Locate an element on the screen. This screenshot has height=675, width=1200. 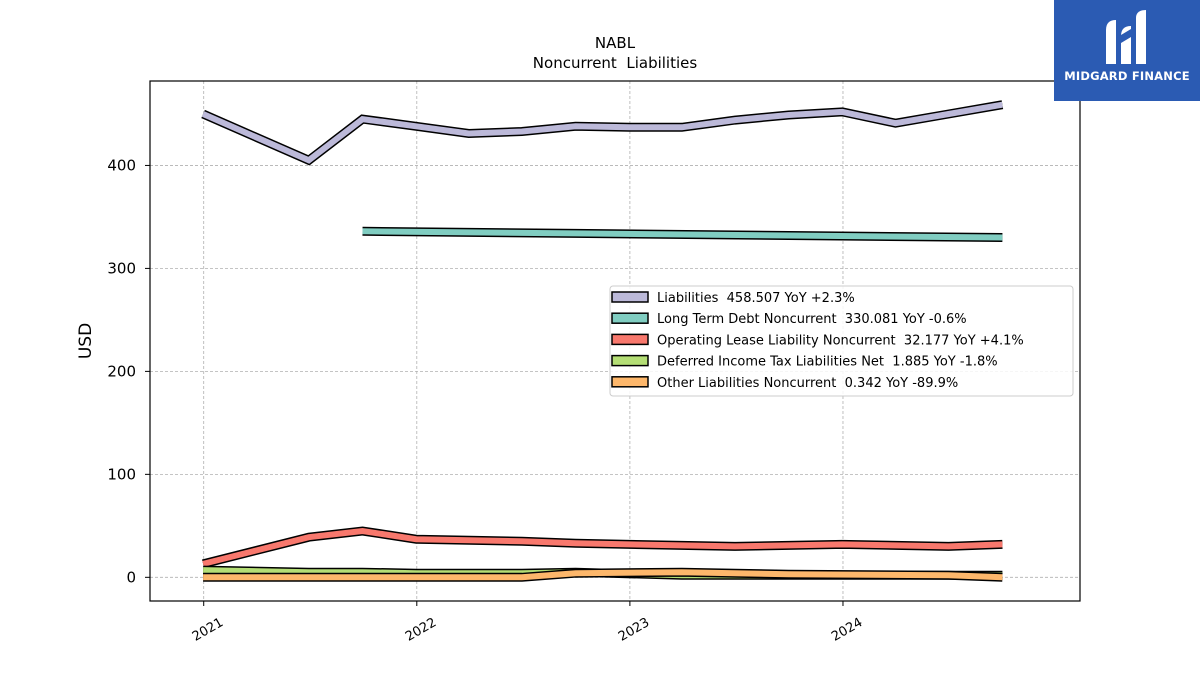
legend-entry-label: Liabilities 458.507 YoY +2.3% is located at coordinates (756, 298).